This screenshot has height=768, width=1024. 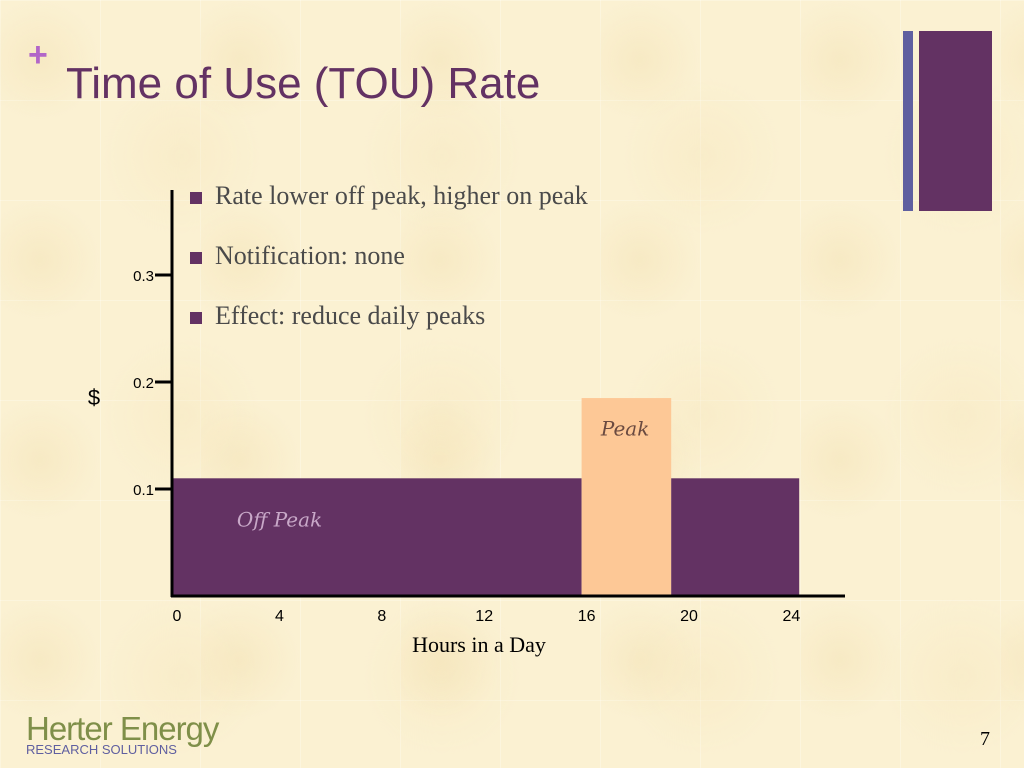 I want to click on x-tick-label: 8, so click(x=381, y=616).